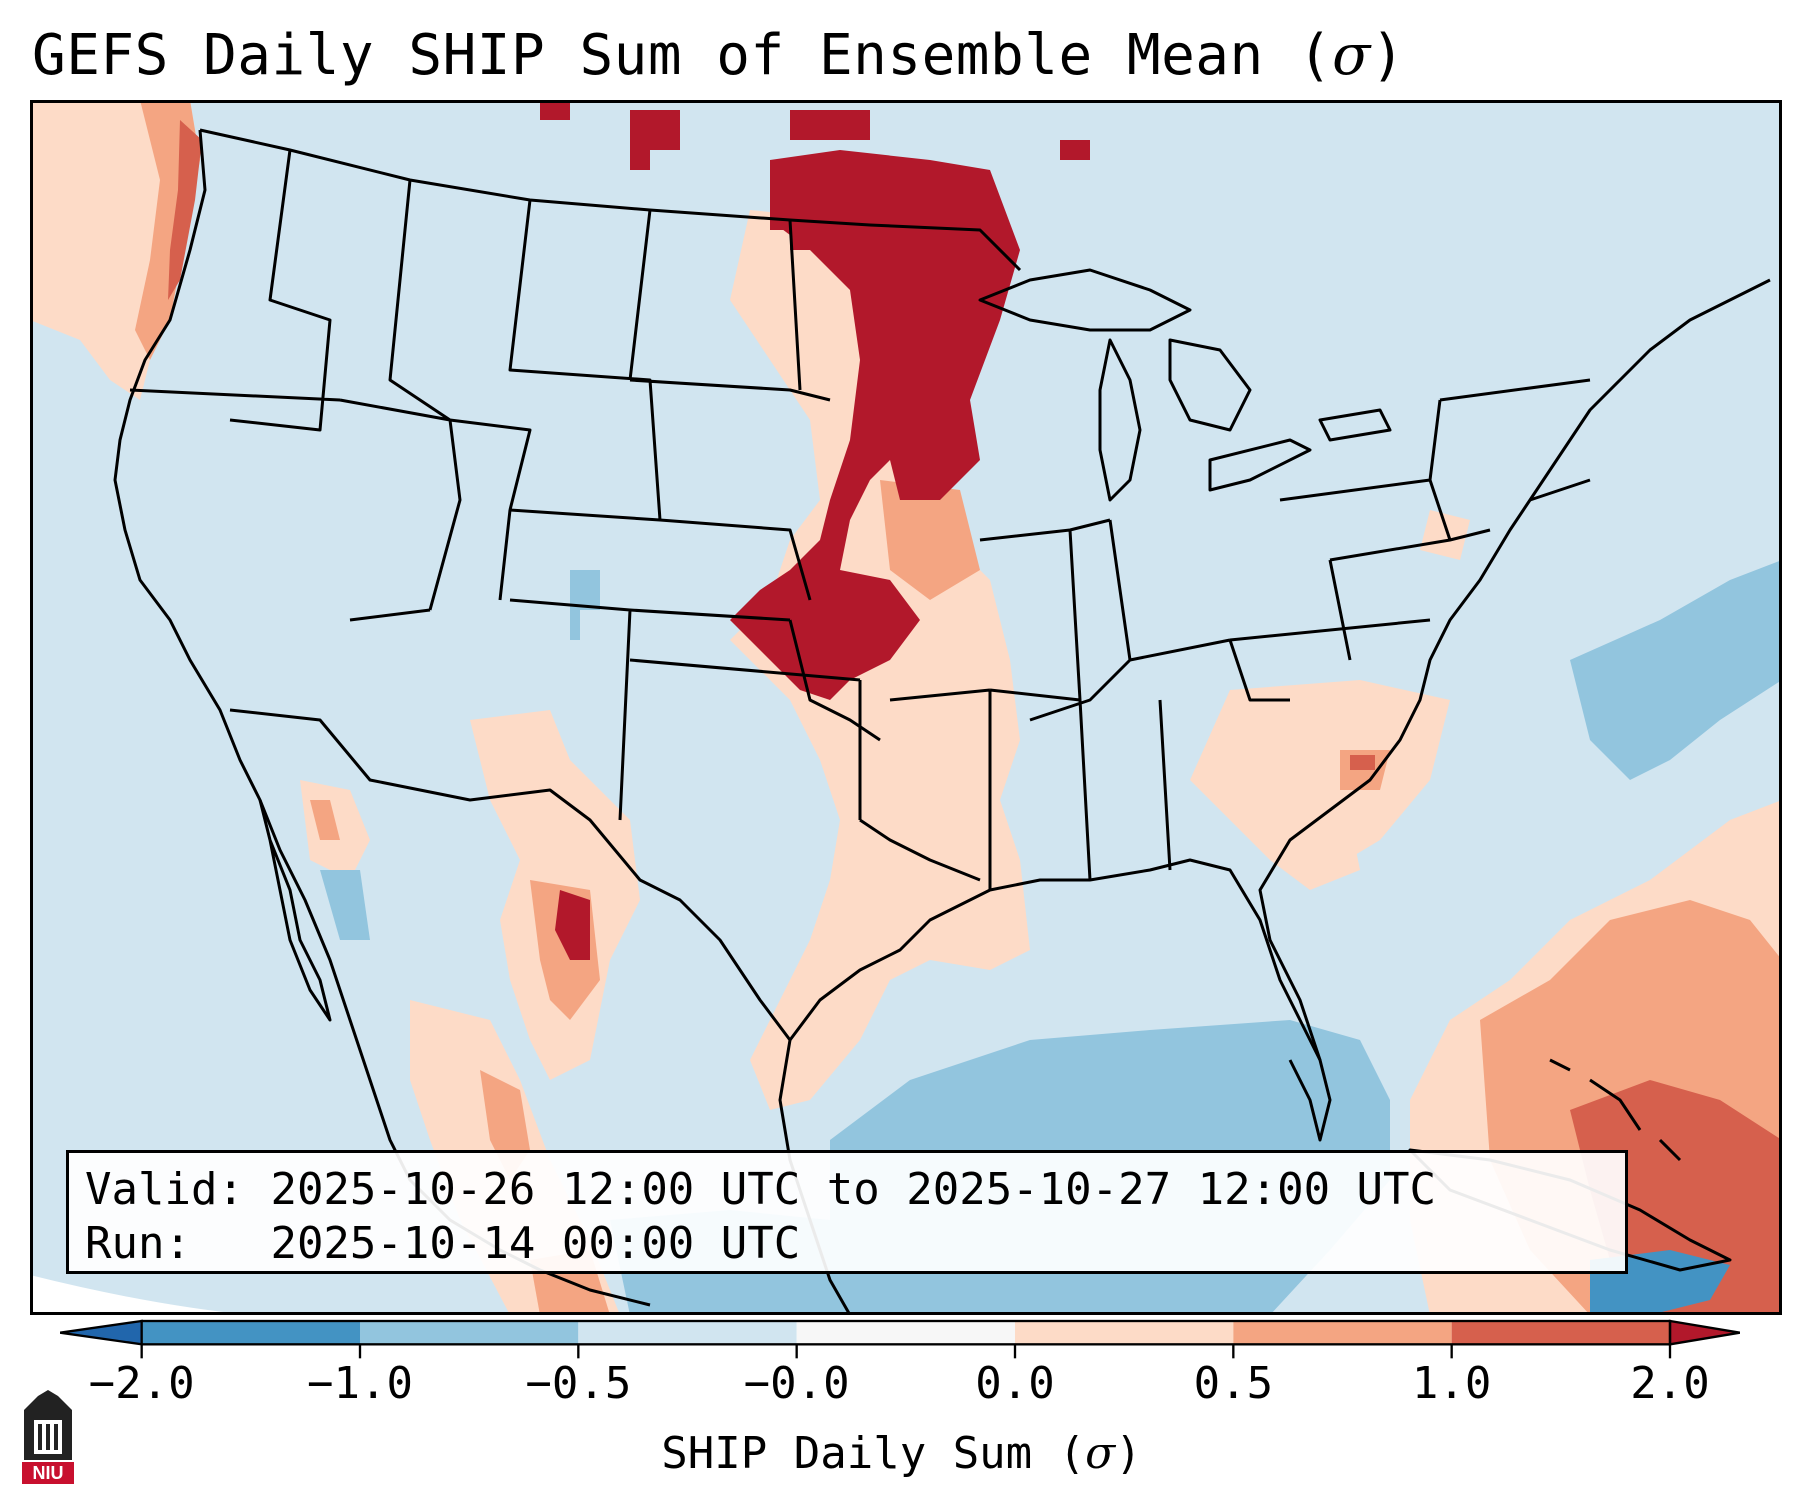 The image size is (1803, 1506). Describe the element at coordinates (901, 1453) in the screenshot. I see `colorbar-label: SHIP Daily Sum (σ)` at that location.